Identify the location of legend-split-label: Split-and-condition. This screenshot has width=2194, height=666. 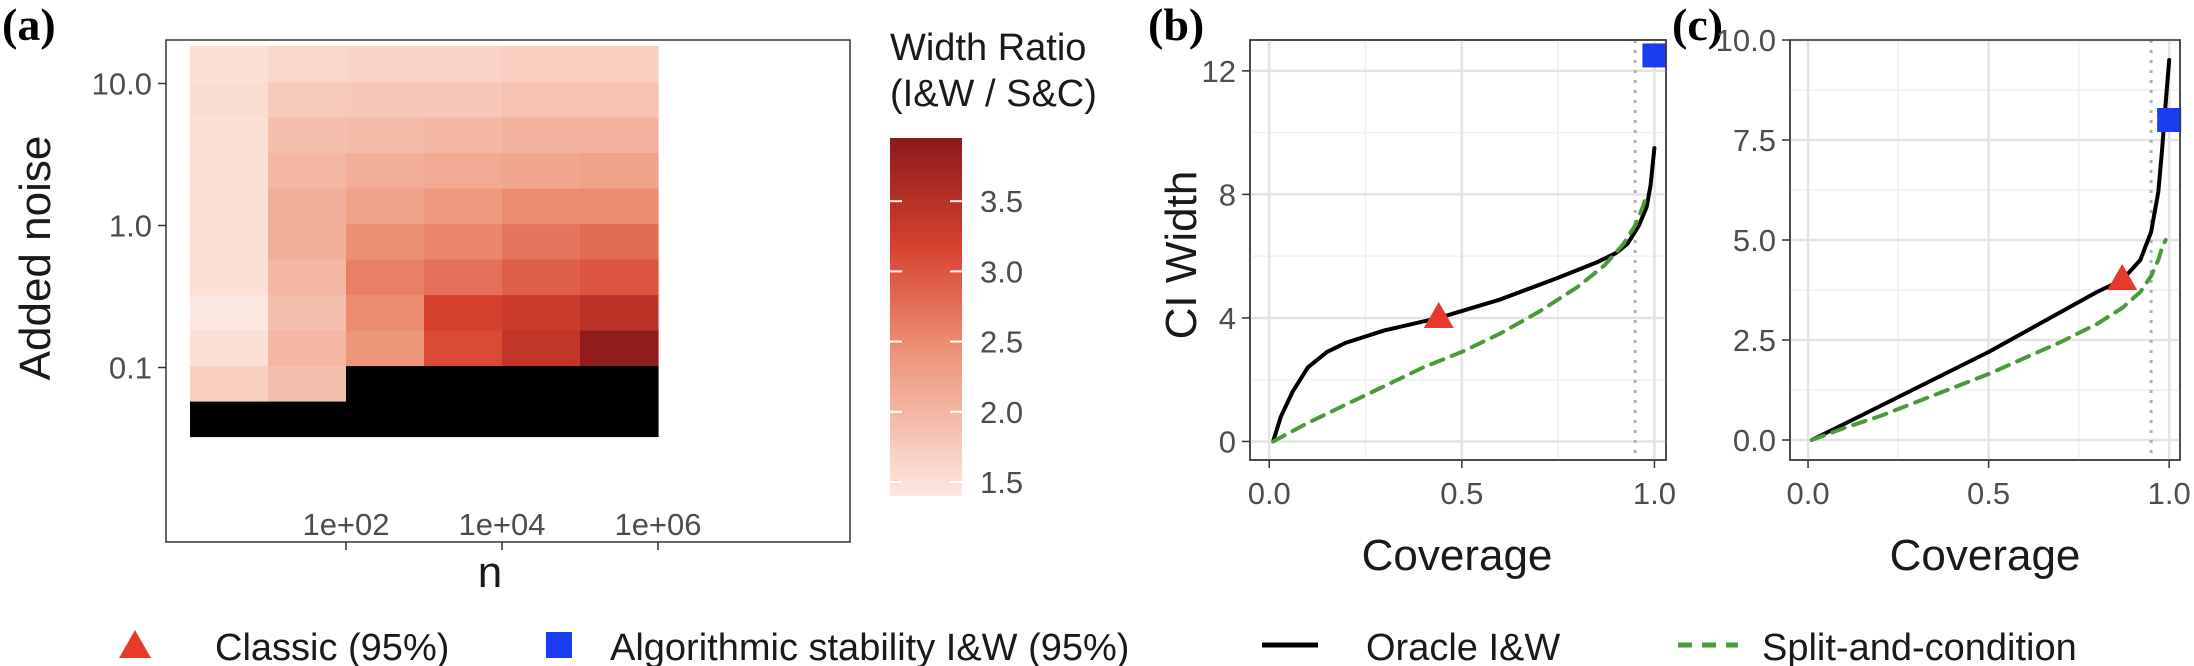
(1919, 646).